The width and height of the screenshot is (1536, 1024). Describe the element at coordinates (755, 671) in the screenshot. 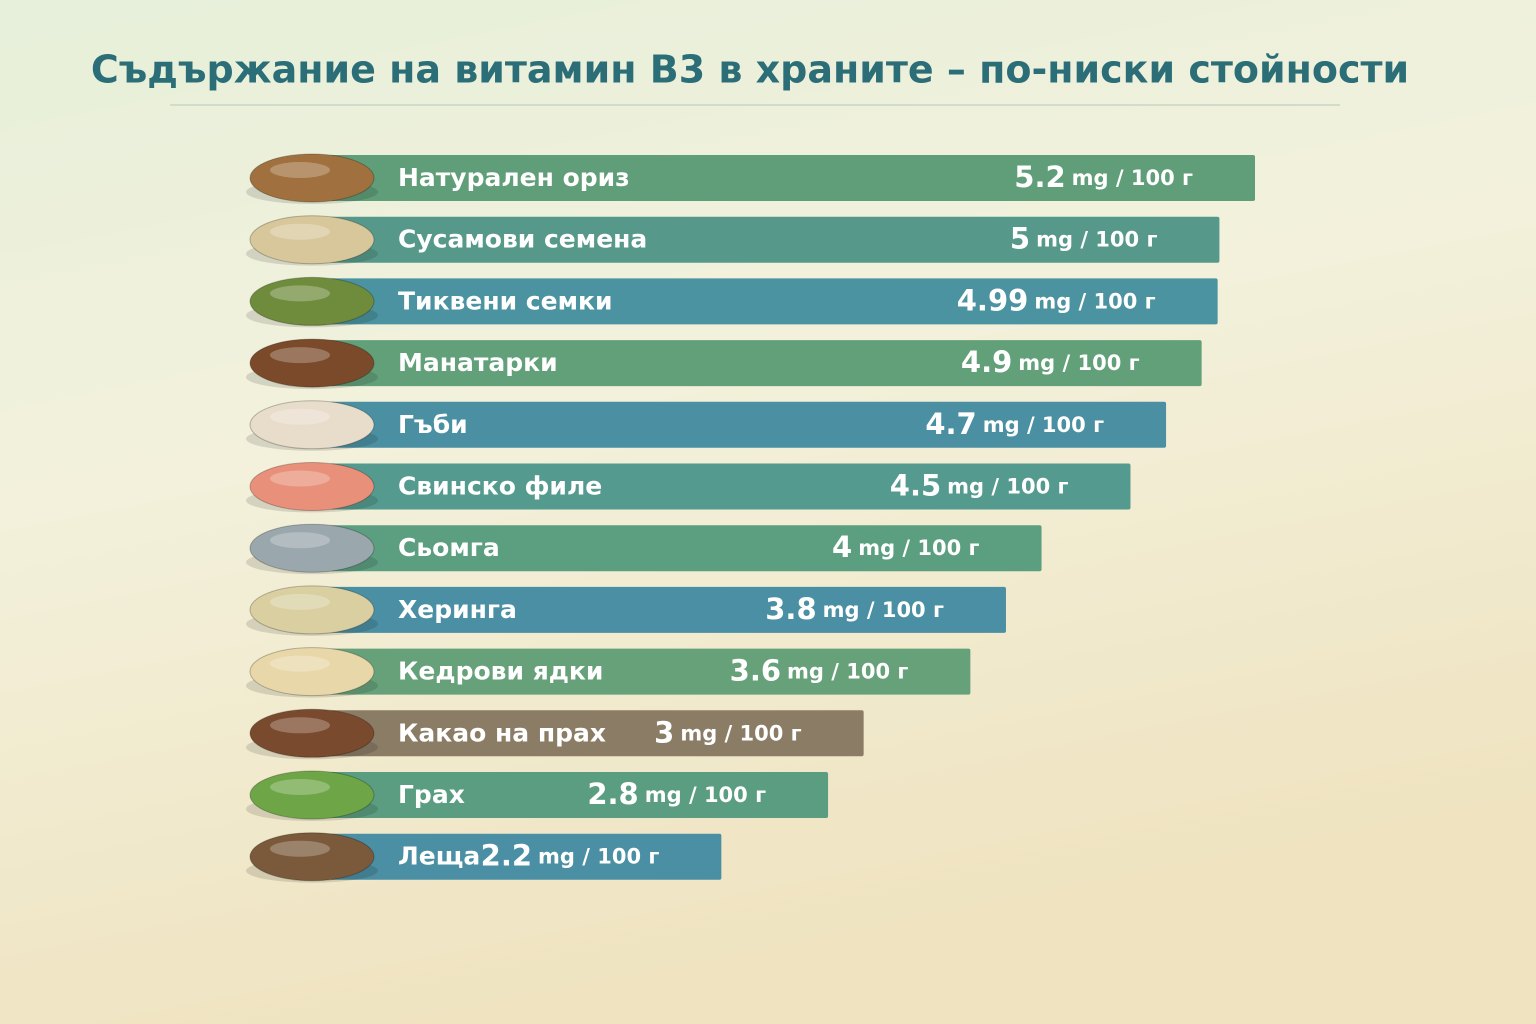

I see `value-number: 3.6` at that location.